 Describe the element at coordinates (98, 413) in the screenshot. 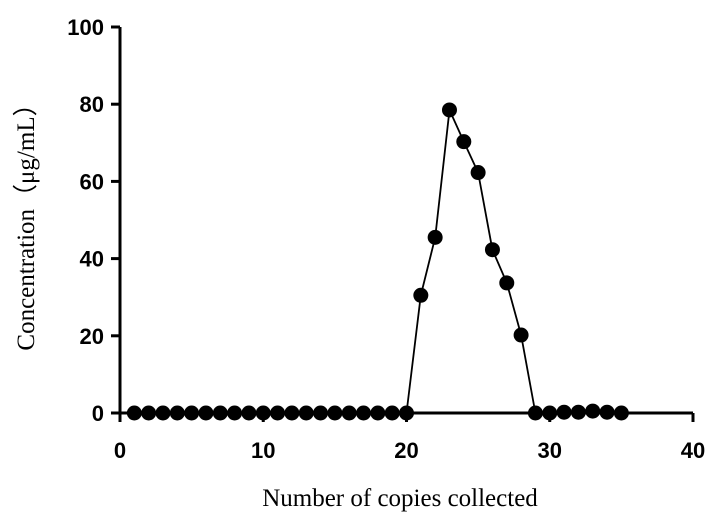

I see `y-tick-label: 0` at that location.